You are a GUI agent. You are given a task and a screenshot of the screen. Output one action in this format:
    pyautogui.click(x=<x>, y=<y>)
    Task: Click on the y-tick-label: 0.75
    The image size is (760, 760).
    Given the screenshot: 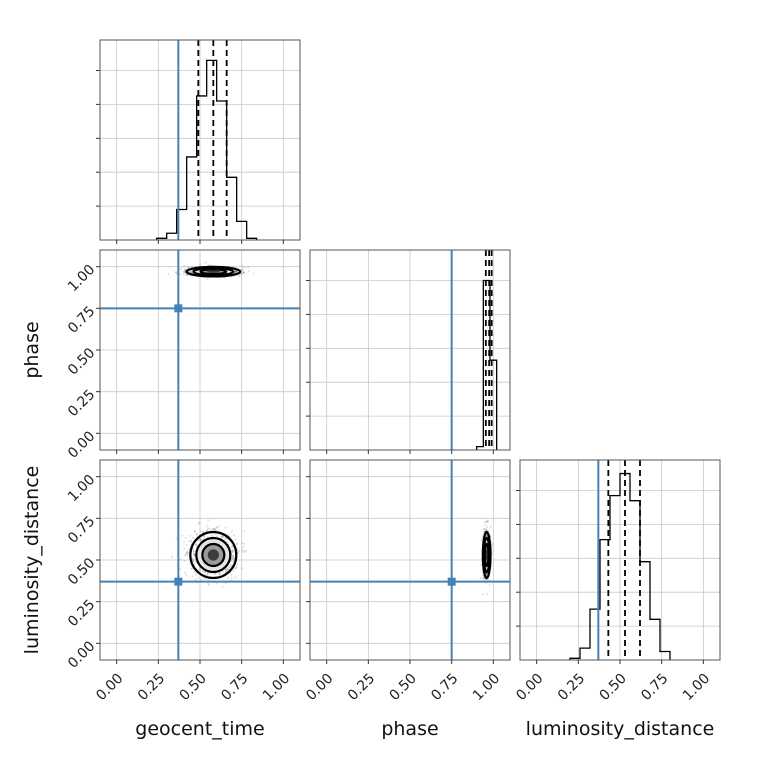 What is the action you would take?
    pyautogui.click(x=81, y=319)
    